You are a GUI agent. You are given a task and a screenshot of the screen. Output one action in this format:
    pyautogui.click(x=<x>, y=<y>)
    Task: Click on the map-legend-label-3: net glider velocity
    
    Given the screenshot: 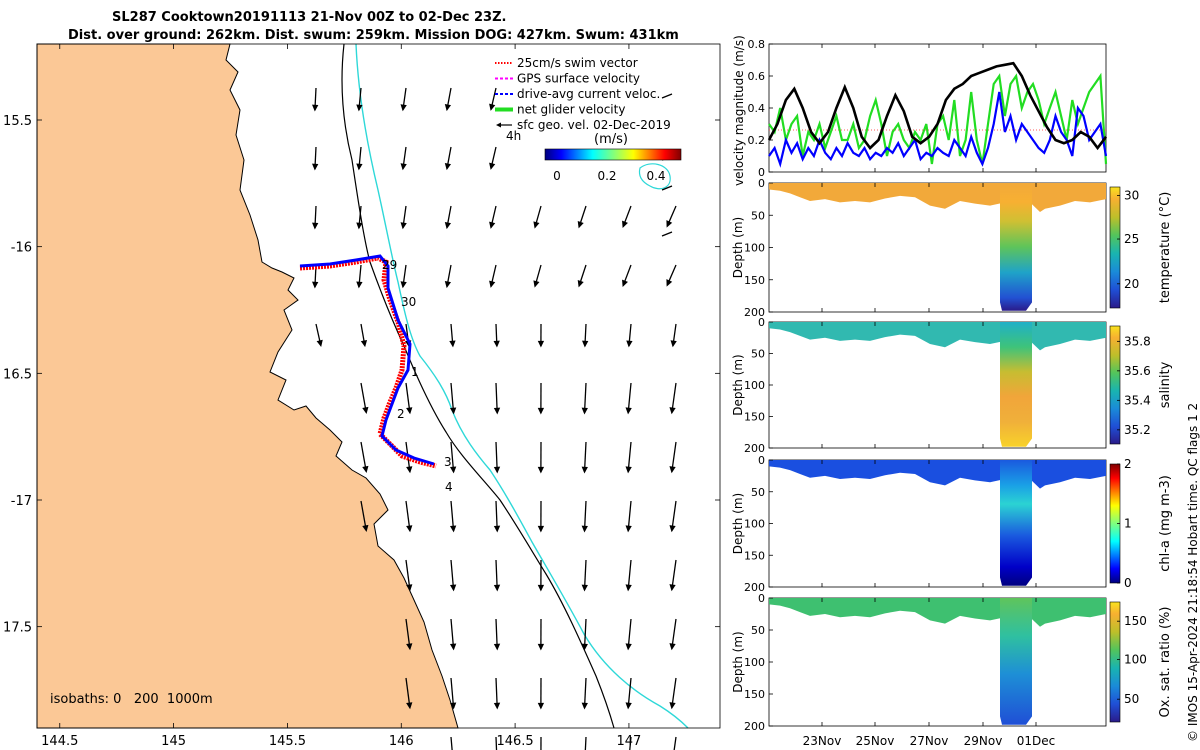 What is the action you would take?
    pyautogui.click(x=571, y=110)
    